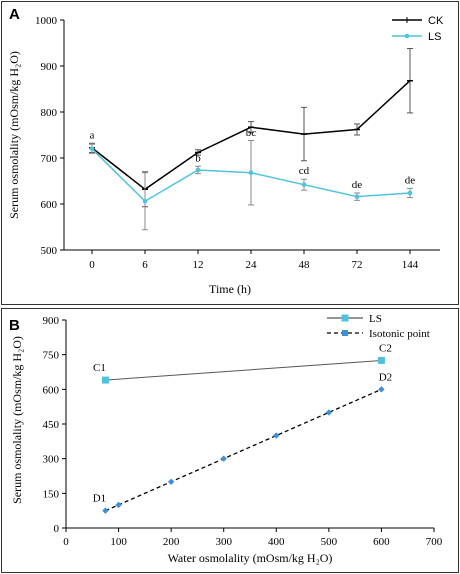 The width and height of the screenshot is (460, 574). What do you see at coordinates (436, 21) in the screenshot?
I see `a-legend-label-ck: CK` at bounding box center [436, 21].